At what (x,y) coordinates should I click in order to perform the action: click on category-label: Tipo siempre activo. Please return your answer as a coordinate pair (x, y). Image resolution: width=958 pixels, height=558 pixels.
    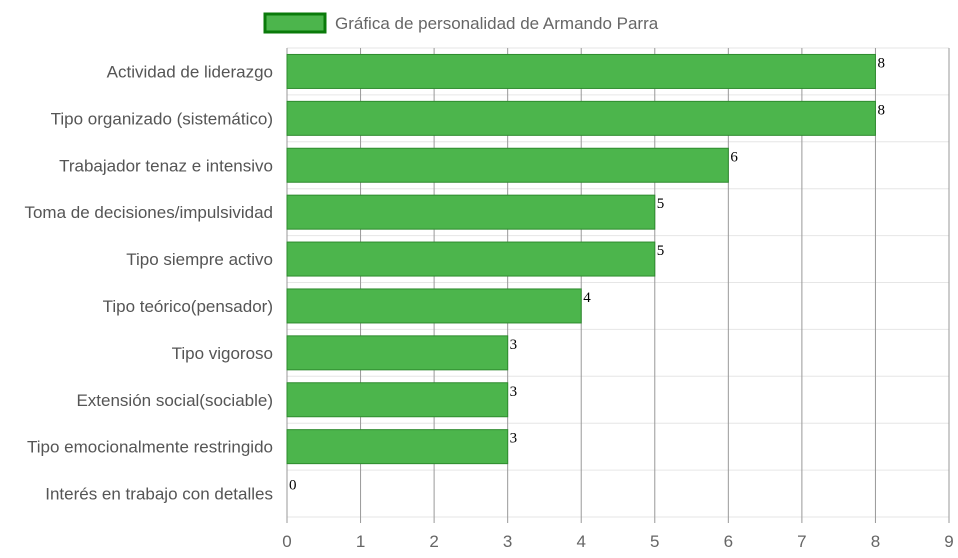
    Looking at the image, I should click on (199, 259).